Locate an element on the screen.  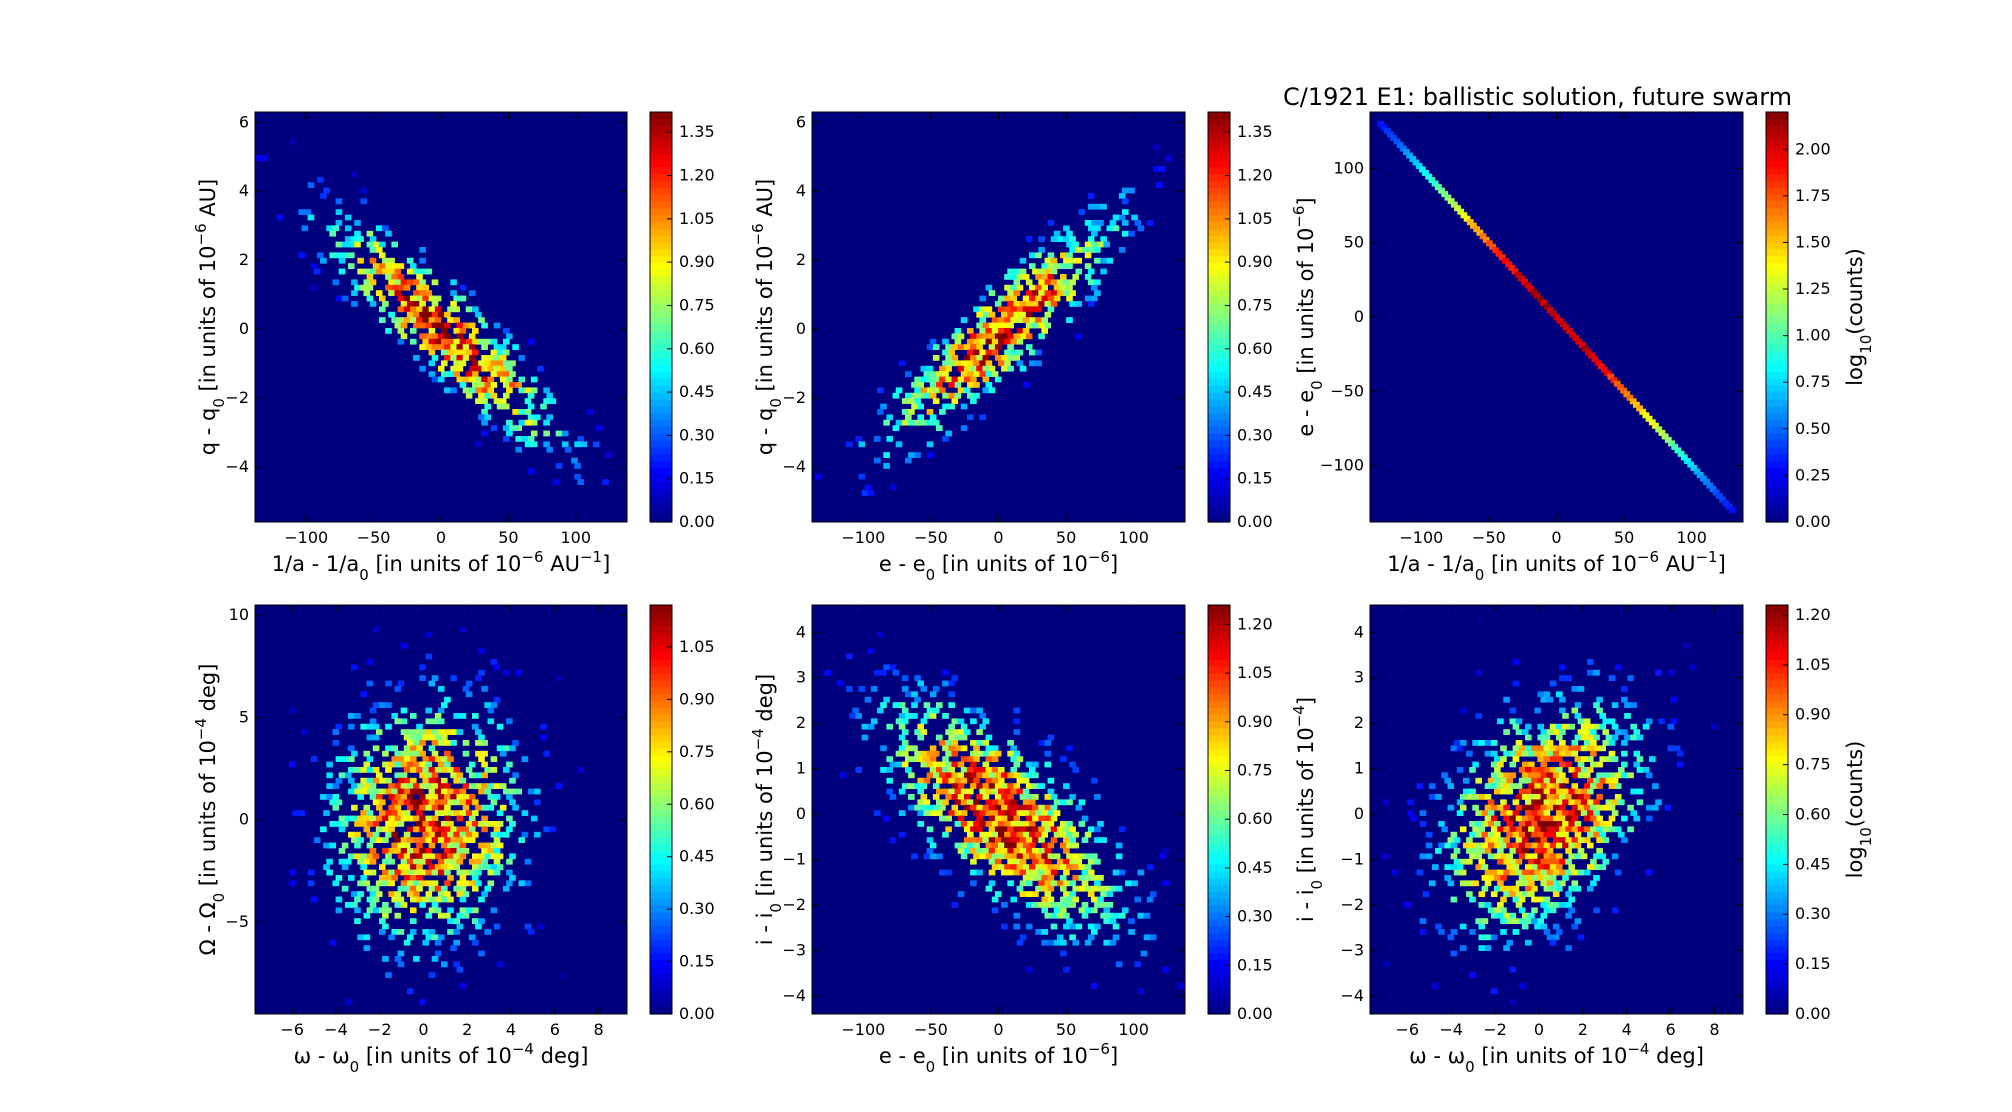
colorbar-frame is located at coordinates (1219, 809).